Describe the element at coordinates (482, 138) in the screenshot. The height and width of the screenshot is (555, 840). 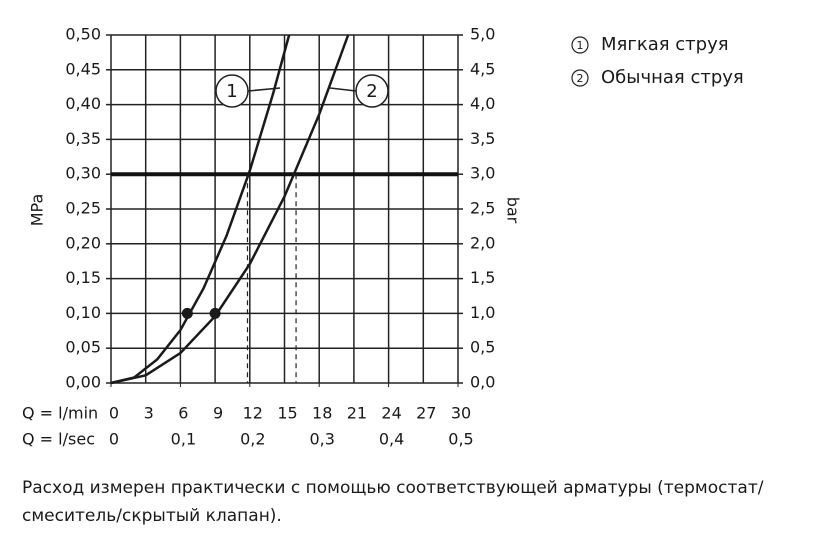
I see `y2-tick-label: 3,5` at that location.